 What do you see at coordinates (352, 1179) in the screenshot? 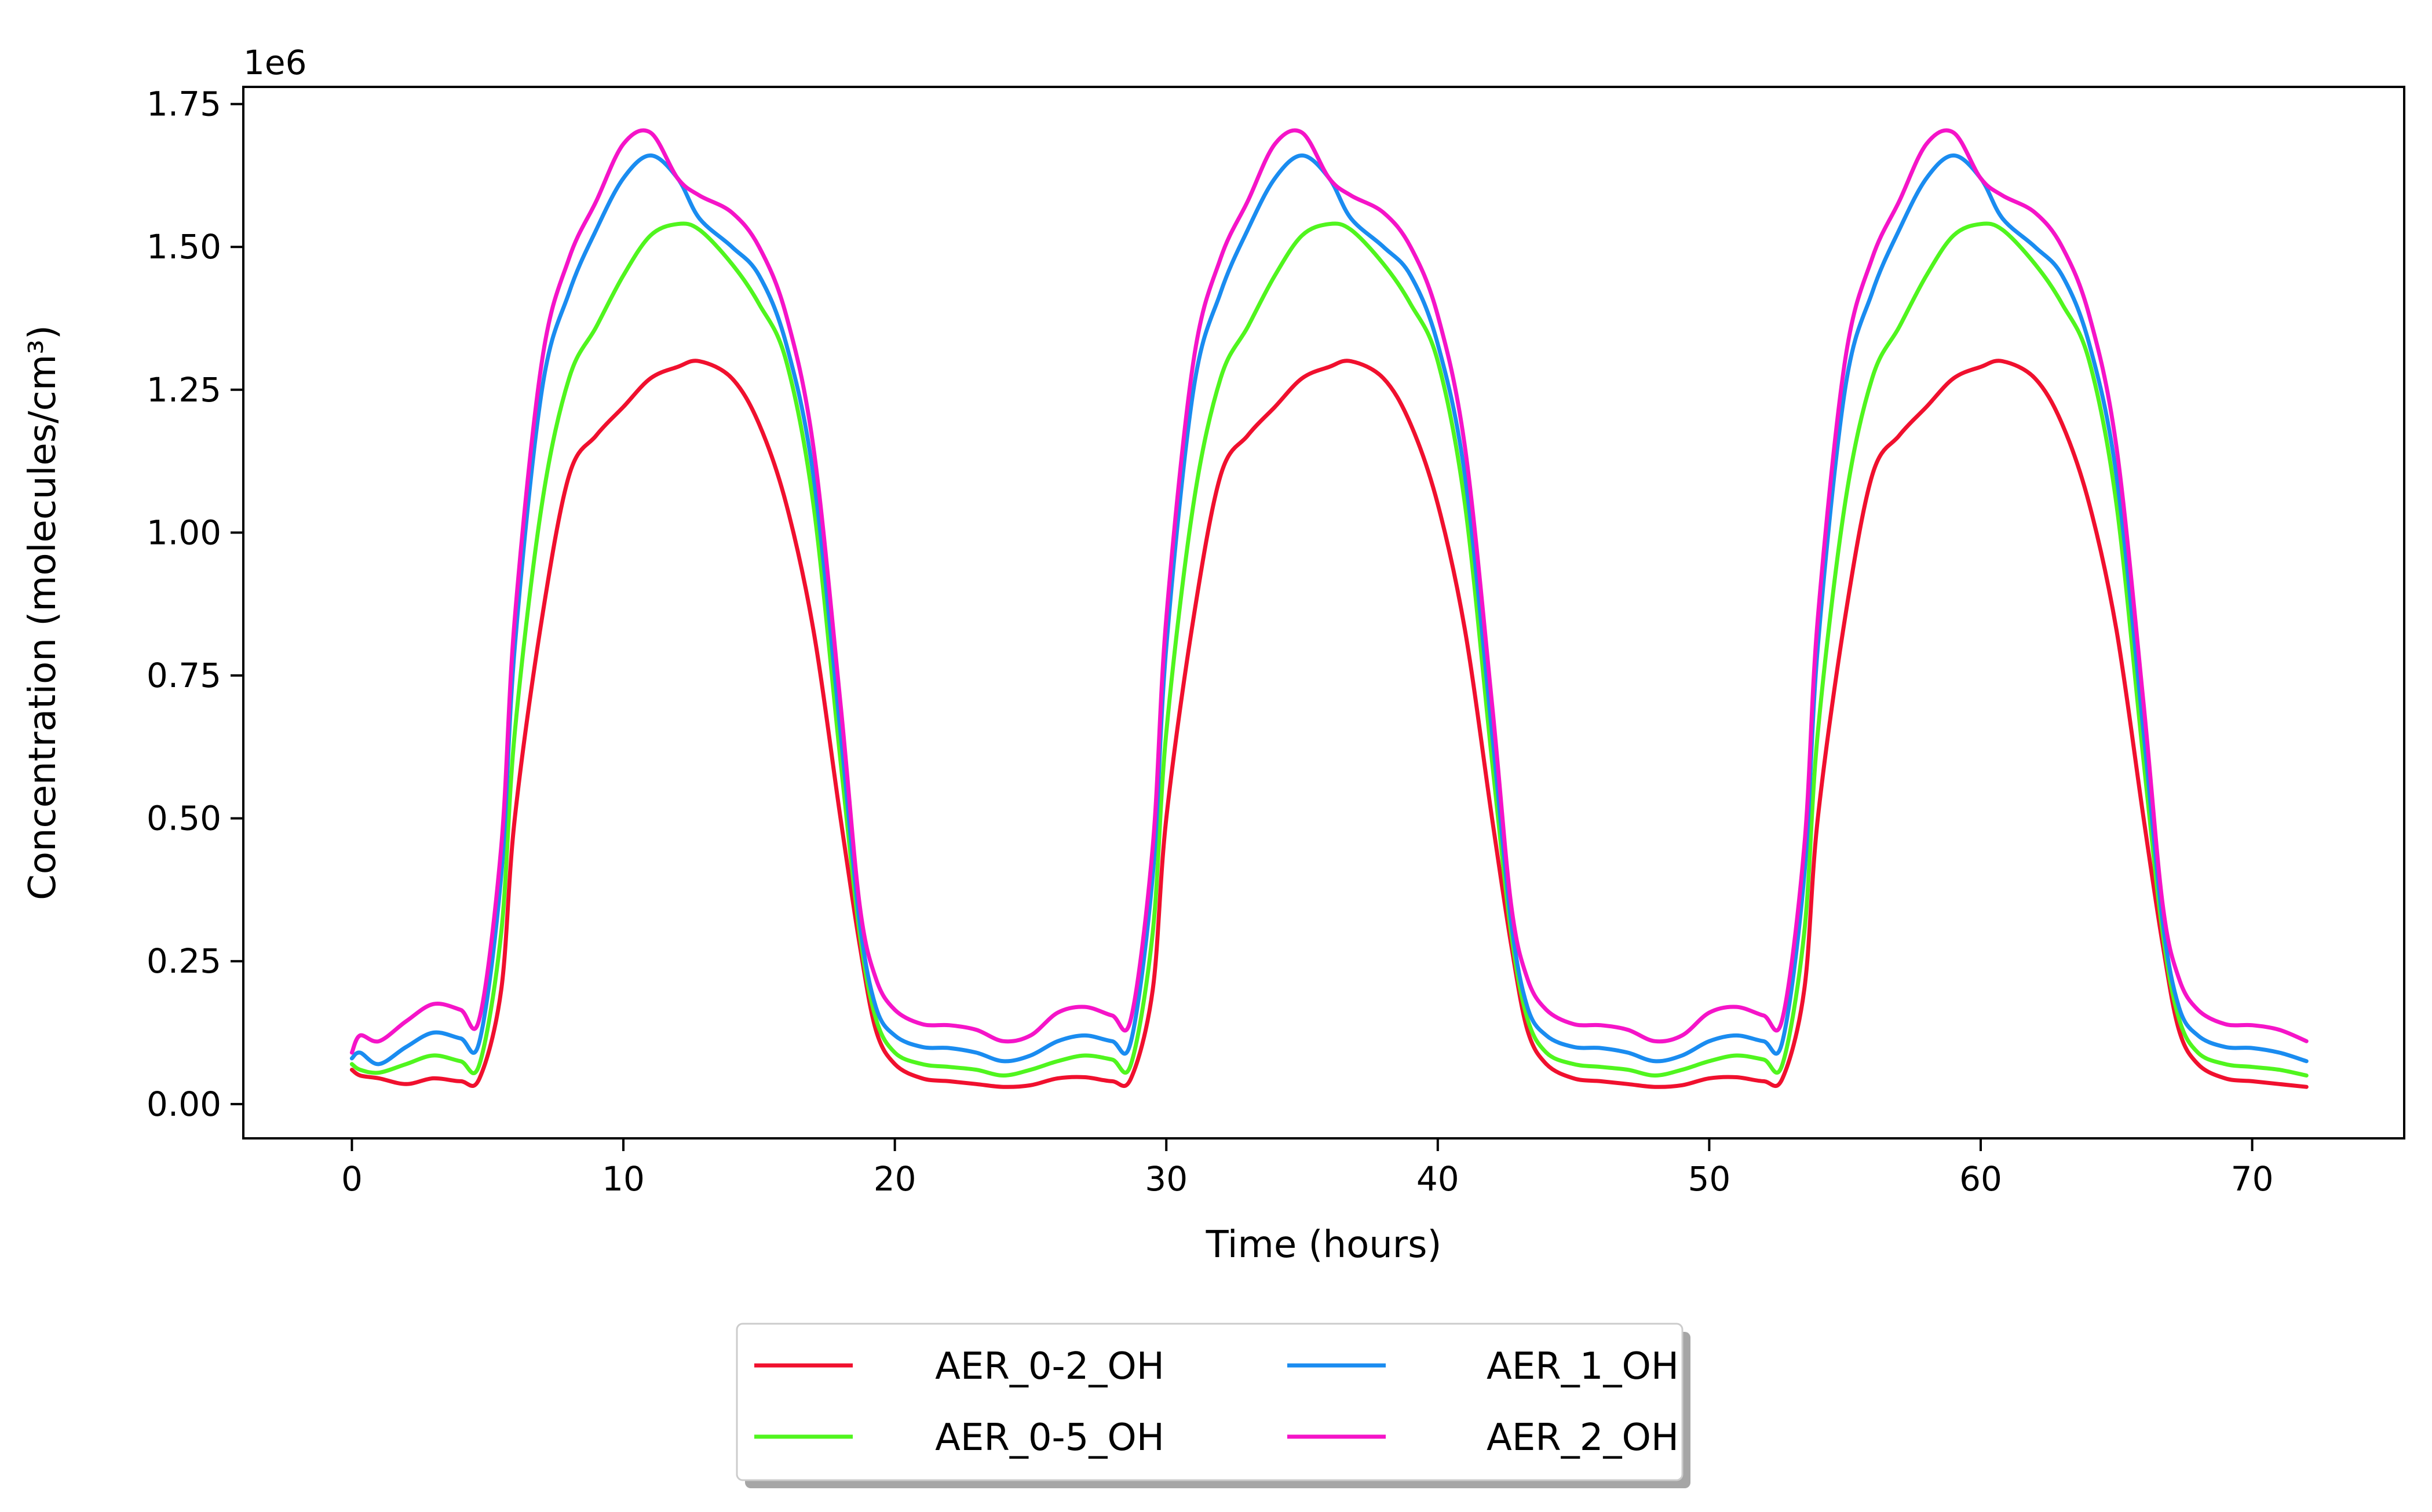
I see `x-tick-label: 0` at bounding box center [352, 1179].